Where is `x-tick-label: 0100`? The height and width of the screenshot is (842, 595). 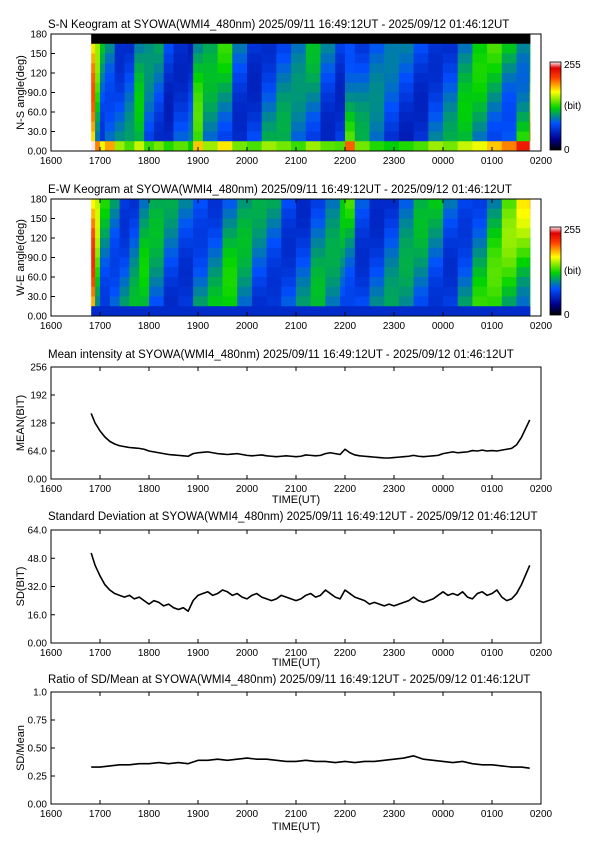
x-tick-label: 0100 is located at coordinates (492, 161).